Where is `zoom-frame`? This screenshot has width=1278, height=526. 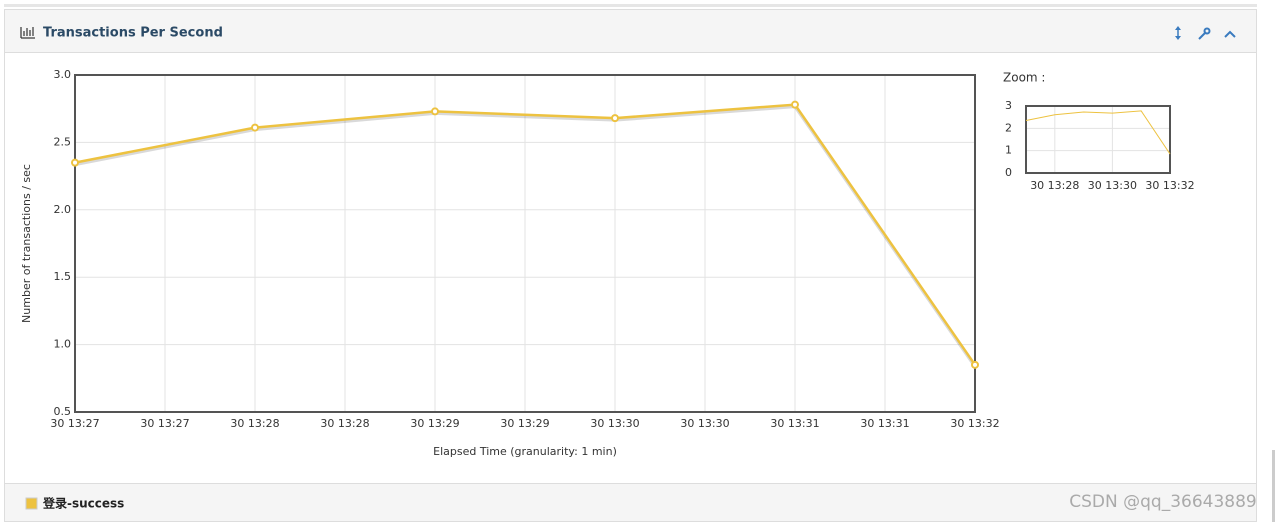 zoom-frame is located at coordinates (1098, 139).